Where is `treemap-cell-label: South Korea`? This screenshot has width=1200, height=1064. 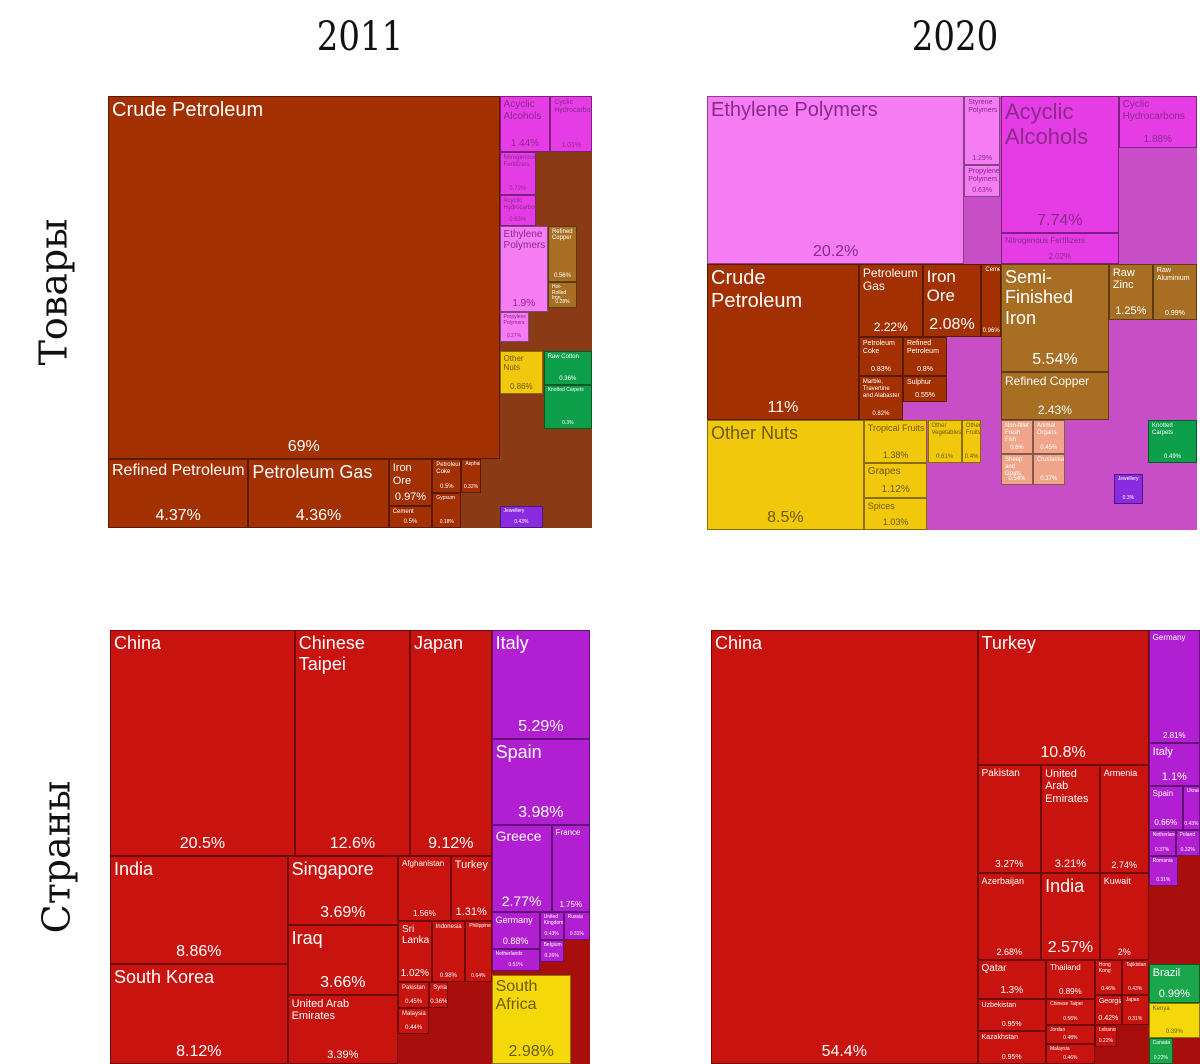 treemap-cell-label: South Korea is located at coordinates (164, 977).